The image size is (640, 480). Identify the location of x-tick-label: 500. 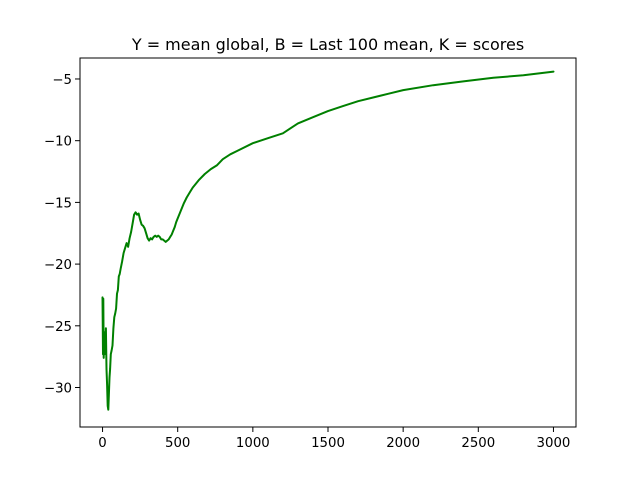
(177, 443).